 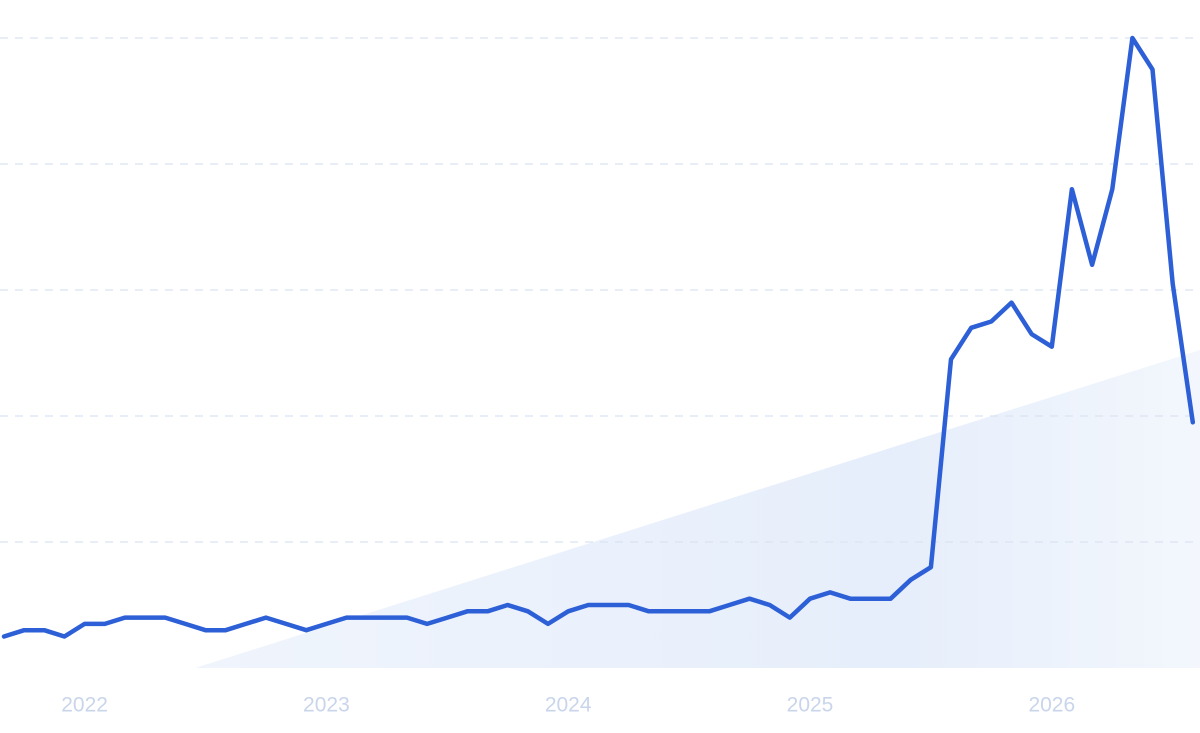 What do you see at coordinates (1051, 705) in the screenshot?
I see `x-tick-label: 2026` at bounding box center [1051, 705].